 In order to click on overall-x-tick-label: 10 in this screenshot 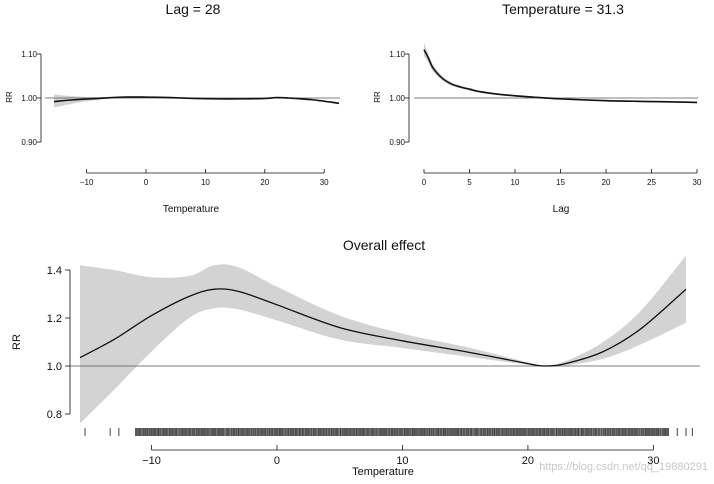, I will do `click(402, 461)`.